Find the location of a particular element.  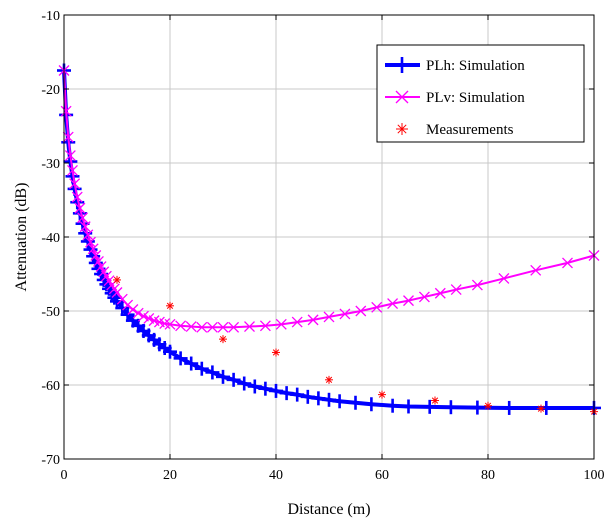

x-tick-label: 0 is located at coordinates (64, 475).